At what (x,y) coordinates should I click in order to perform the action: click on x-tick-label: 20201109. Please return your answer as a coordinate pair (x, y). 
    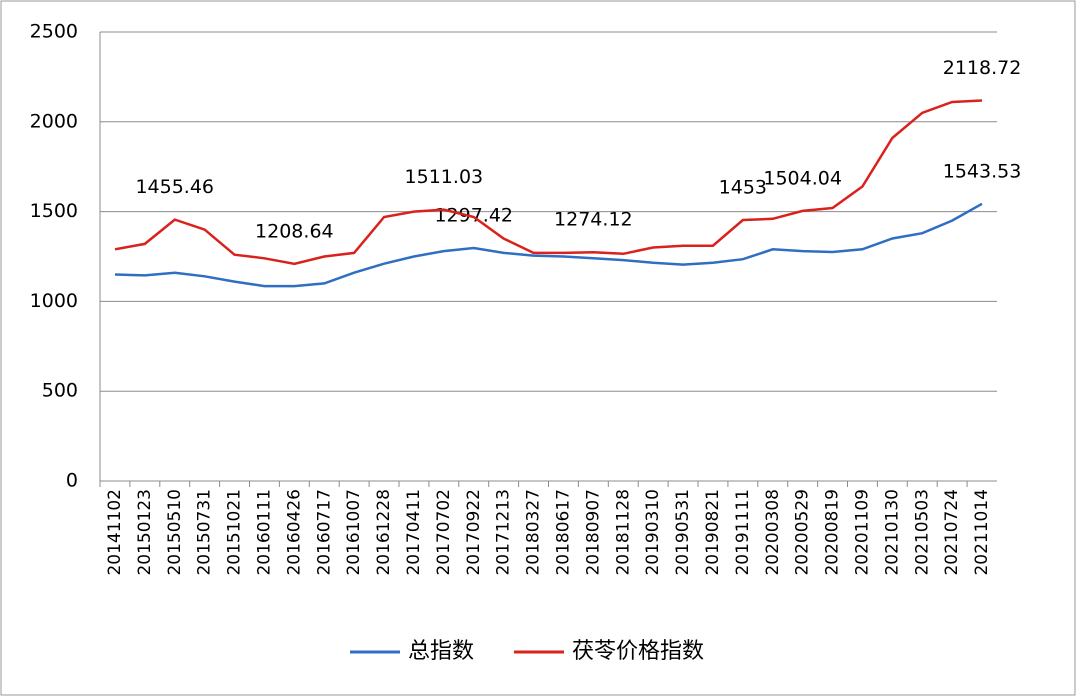
    Looking at the image, I should click on (862, 532).